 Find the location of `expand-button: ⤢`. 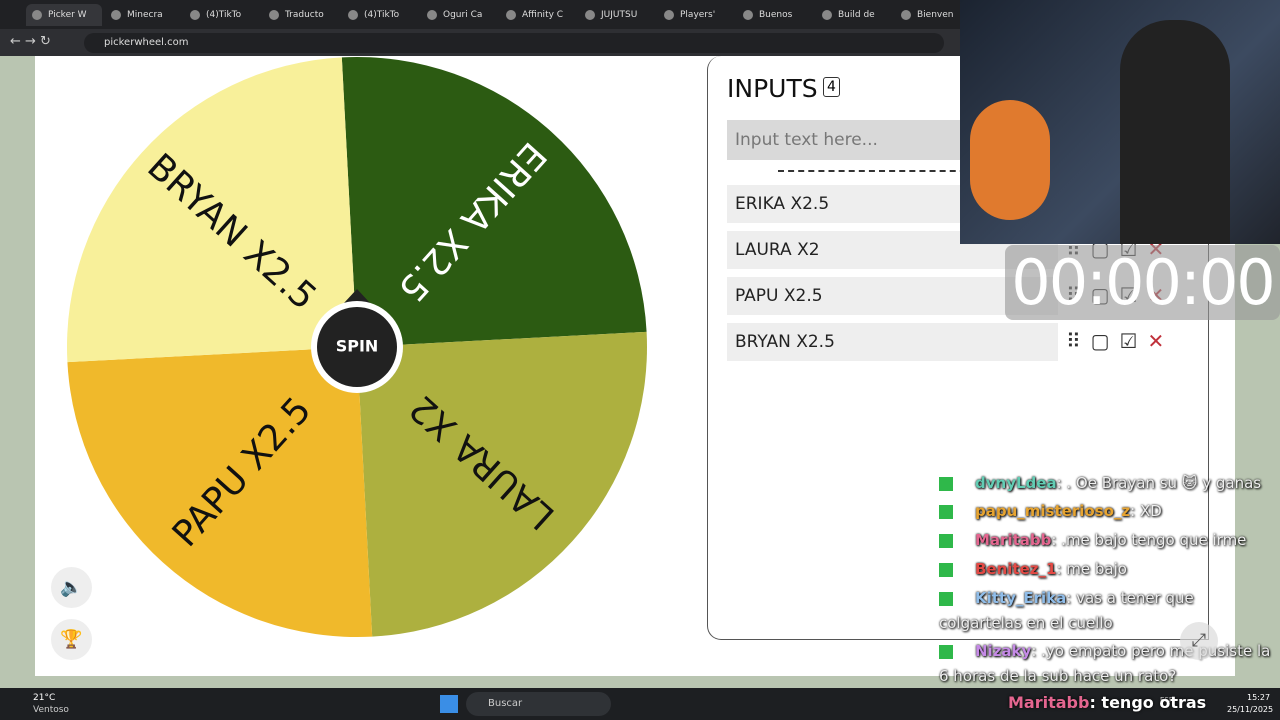

expand-button: ⤢ is located at coordinates (1199, 641).